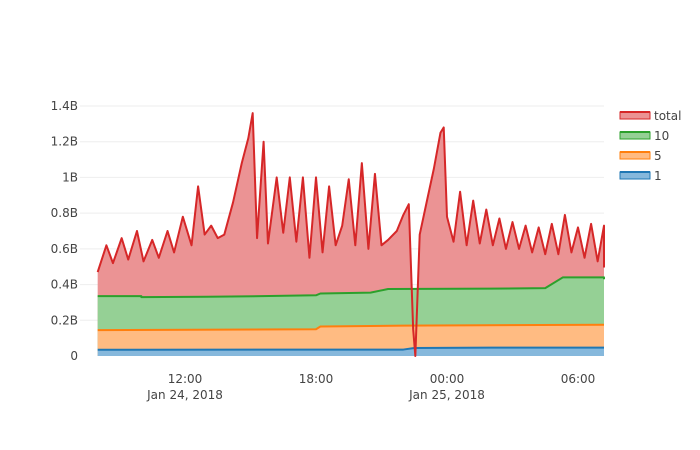 This screenshot has width=700, height=450. I want to click on y-tick-label: 0.2B, so click(64, 320).